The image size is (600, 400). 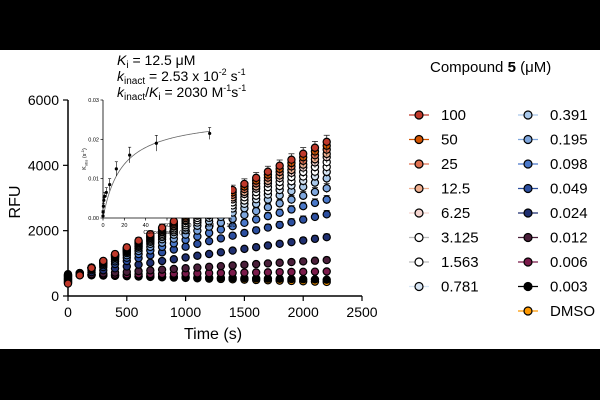 I want to click on inset-x-axis-title: Concentration (μM), so click(x=166, y=233).